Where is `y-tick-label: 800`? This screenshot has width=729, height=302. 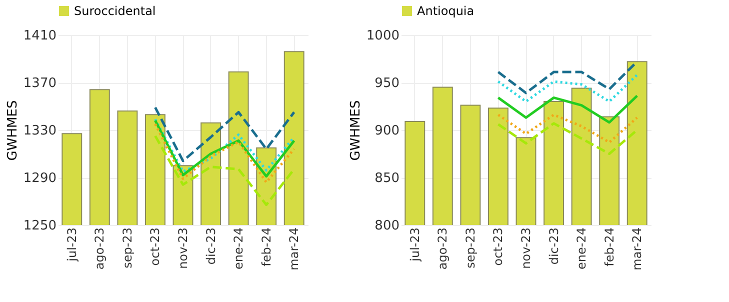
y-tick-label: 800 is located at coordinates (387, 226).